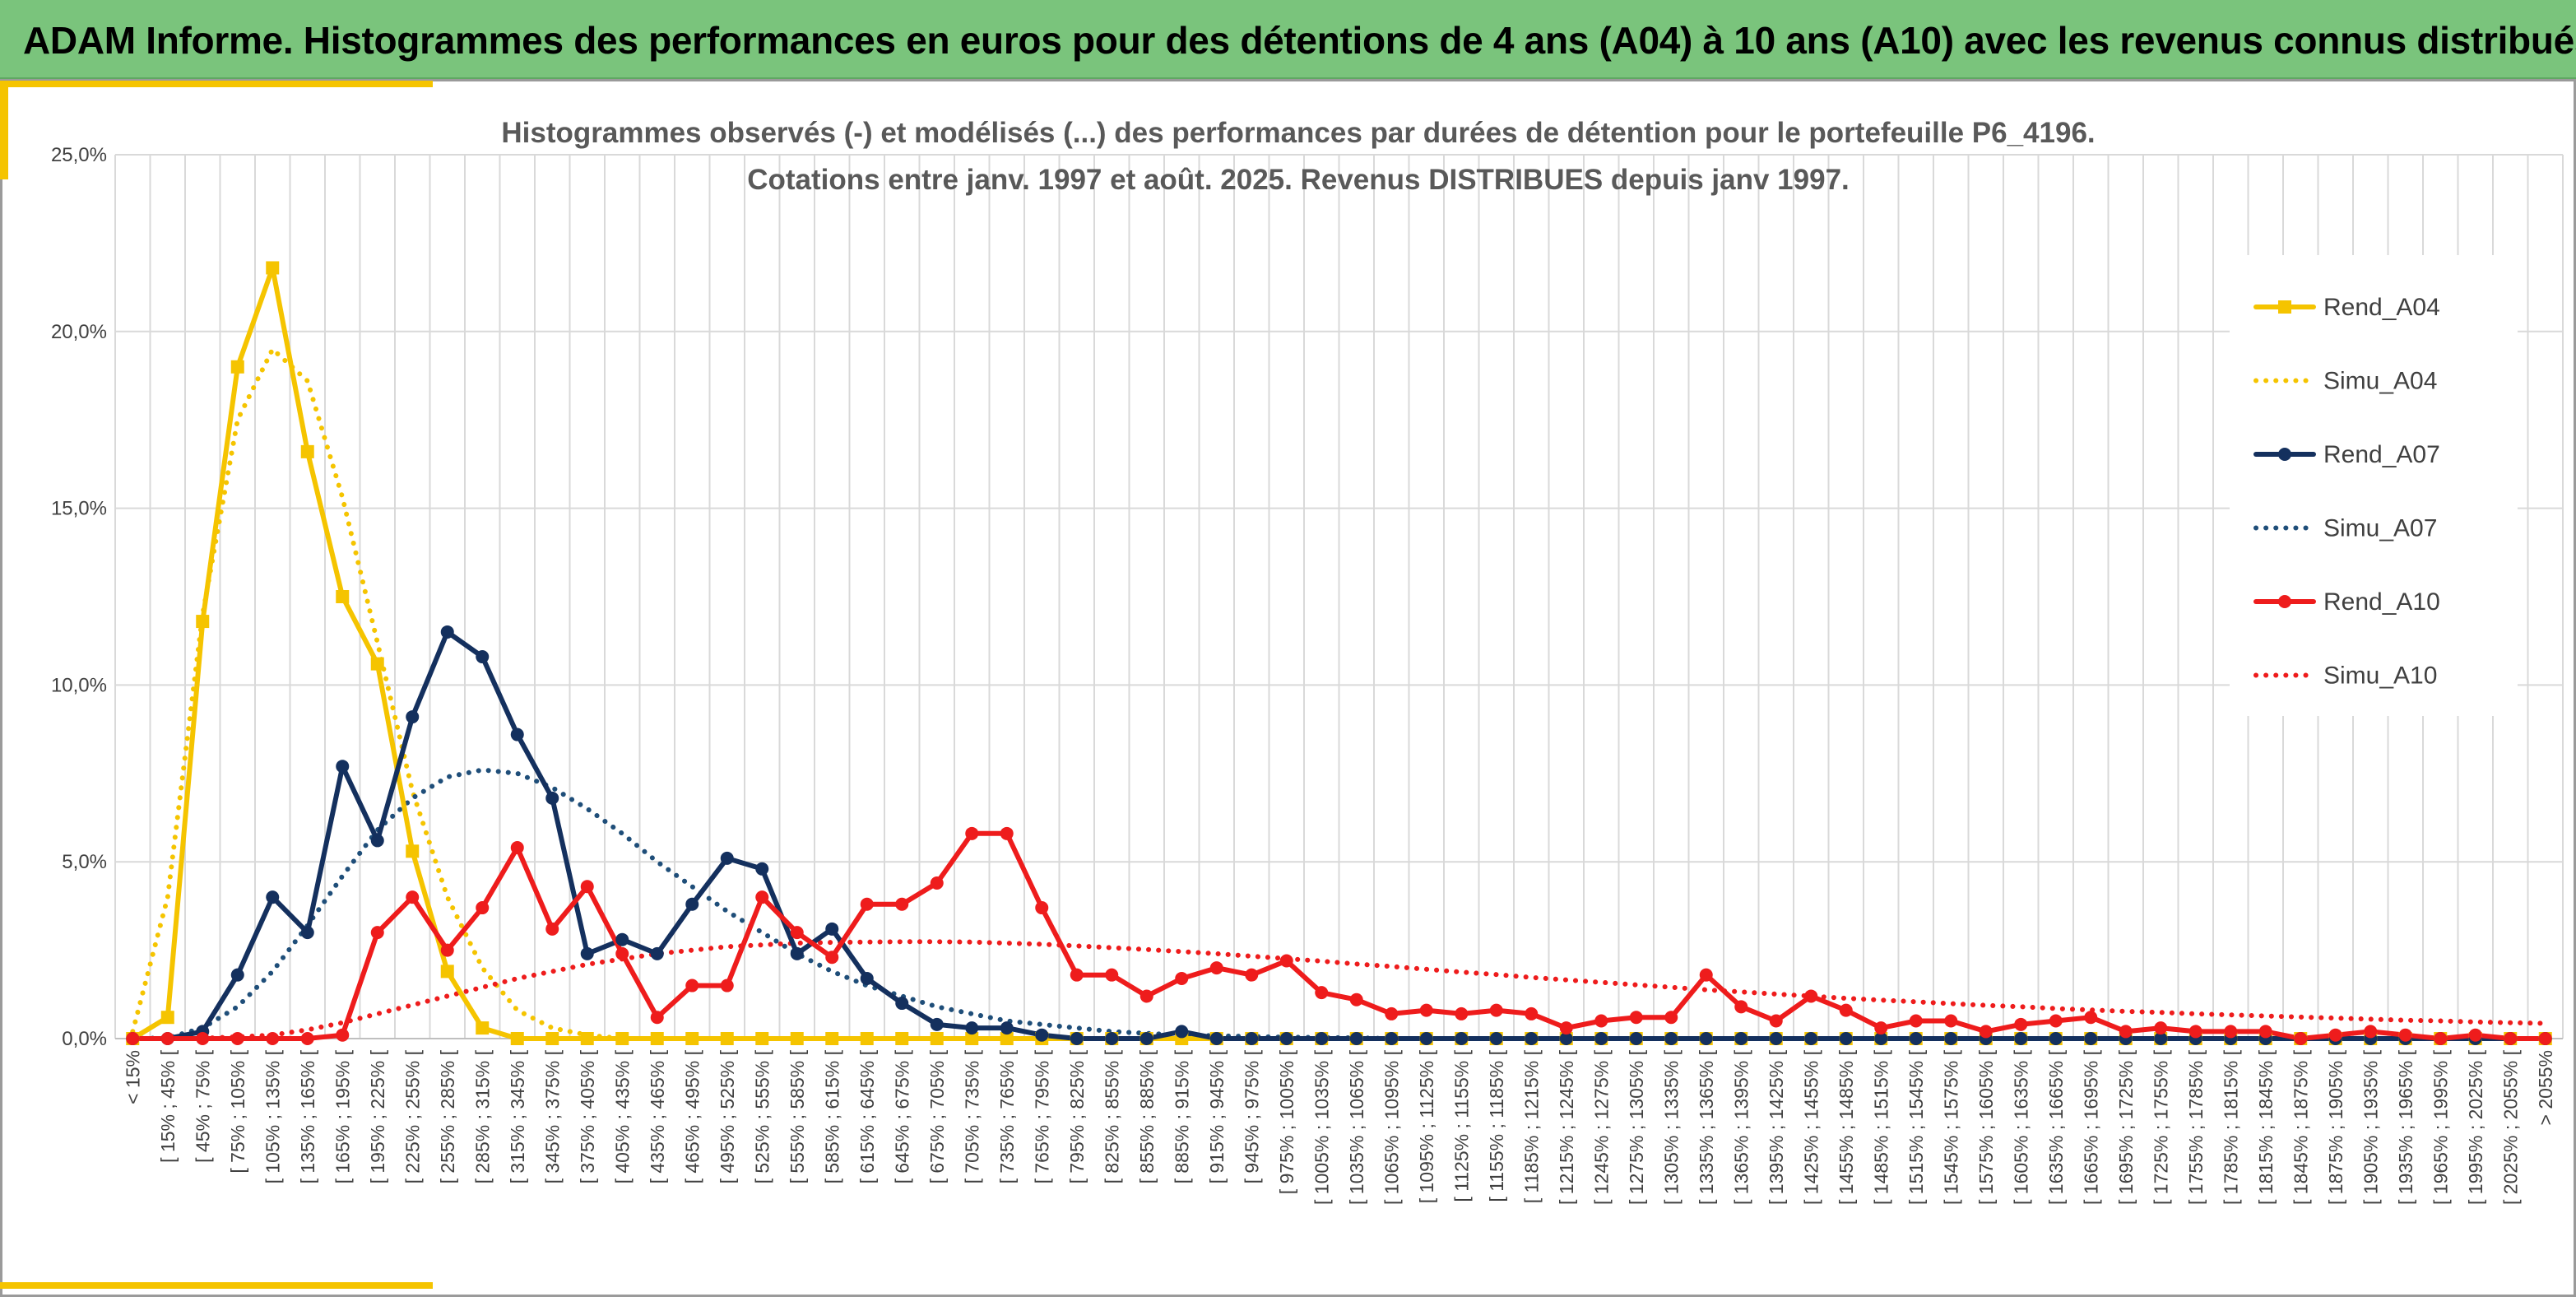 This screenshot has height=1297, width=2576. I want to click on y-tick-label: 25,0%, so click(79, 155).